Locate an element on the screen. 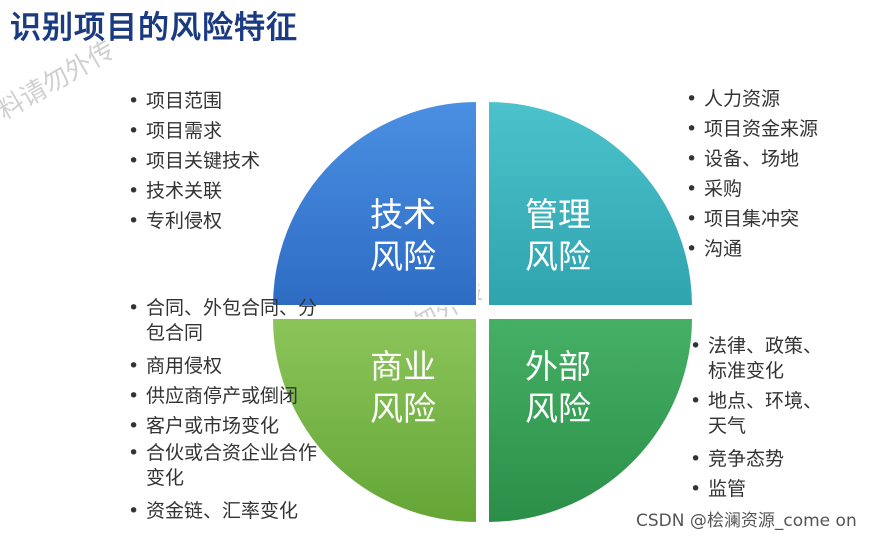 This screenshot has width=888, height=538. management-risk-list: 人力资源 项目资金来源 设备、场地 采购 项目集冲突 沟通 is located at coordinates (752, 174).